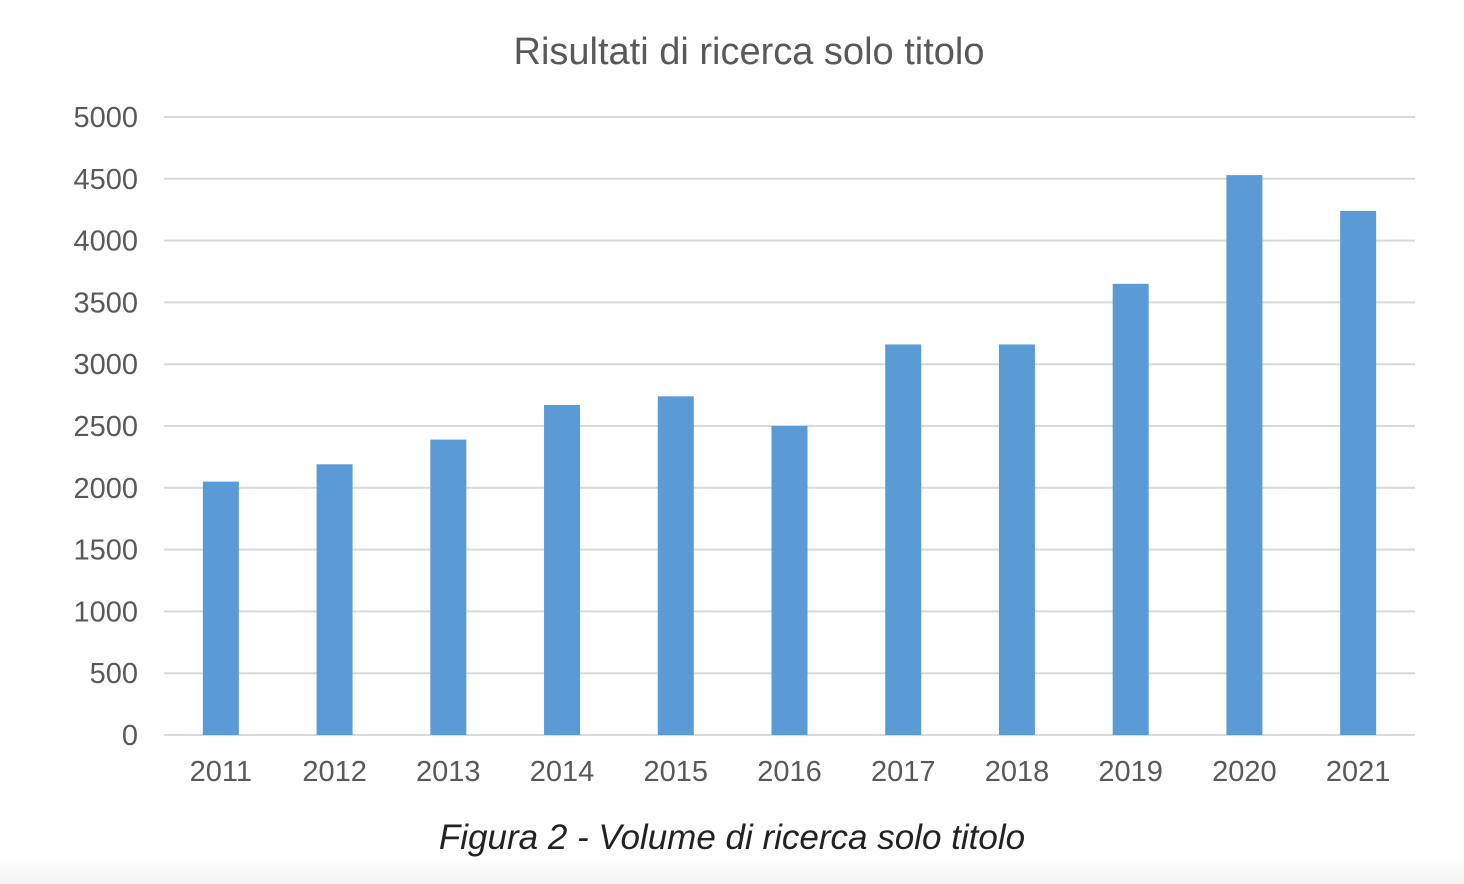  Describe the element at coordinates (789, 580) in the screenshot. I see `bar-2016` at that location.